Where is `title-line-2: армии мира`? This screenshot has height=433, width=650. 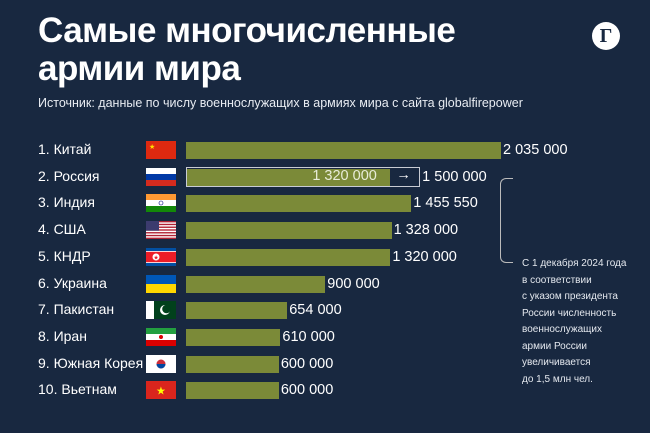
title-line-2: армии мира is located at coordinates (139, 68).